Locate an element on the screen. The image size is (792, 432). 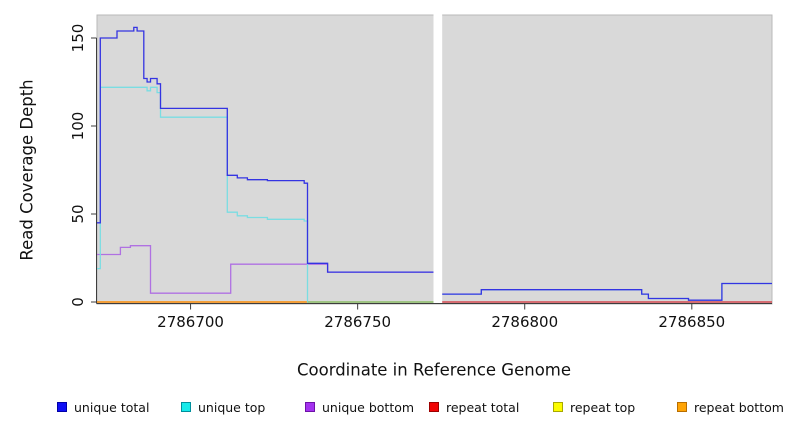
x-tick-label: 2786800 is located at coordinates (525, 322).